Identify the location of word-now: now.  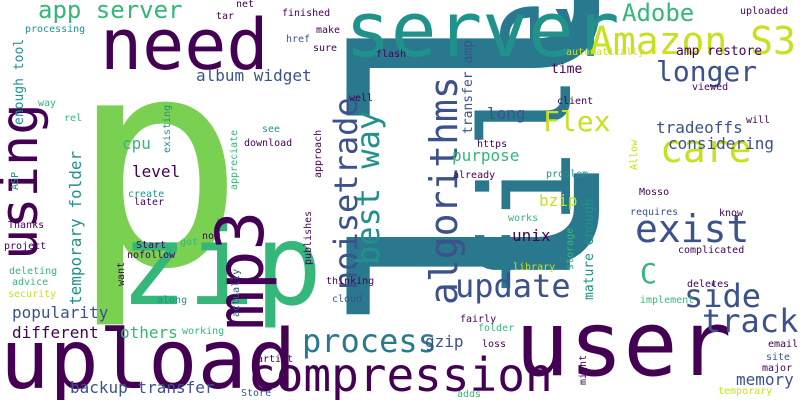
(211, 236).